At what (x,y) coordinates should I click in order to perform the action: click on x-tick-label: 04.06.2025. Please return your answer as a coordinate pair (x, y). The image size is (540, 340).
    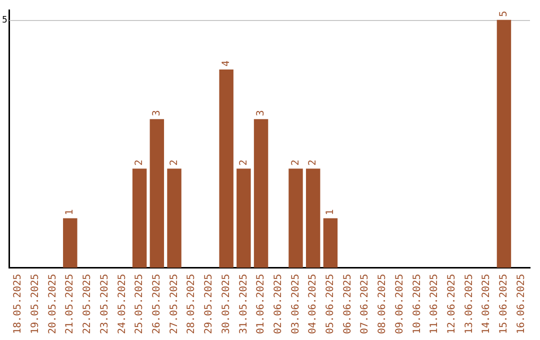
    Looking at the image, I should click on (313, 304).